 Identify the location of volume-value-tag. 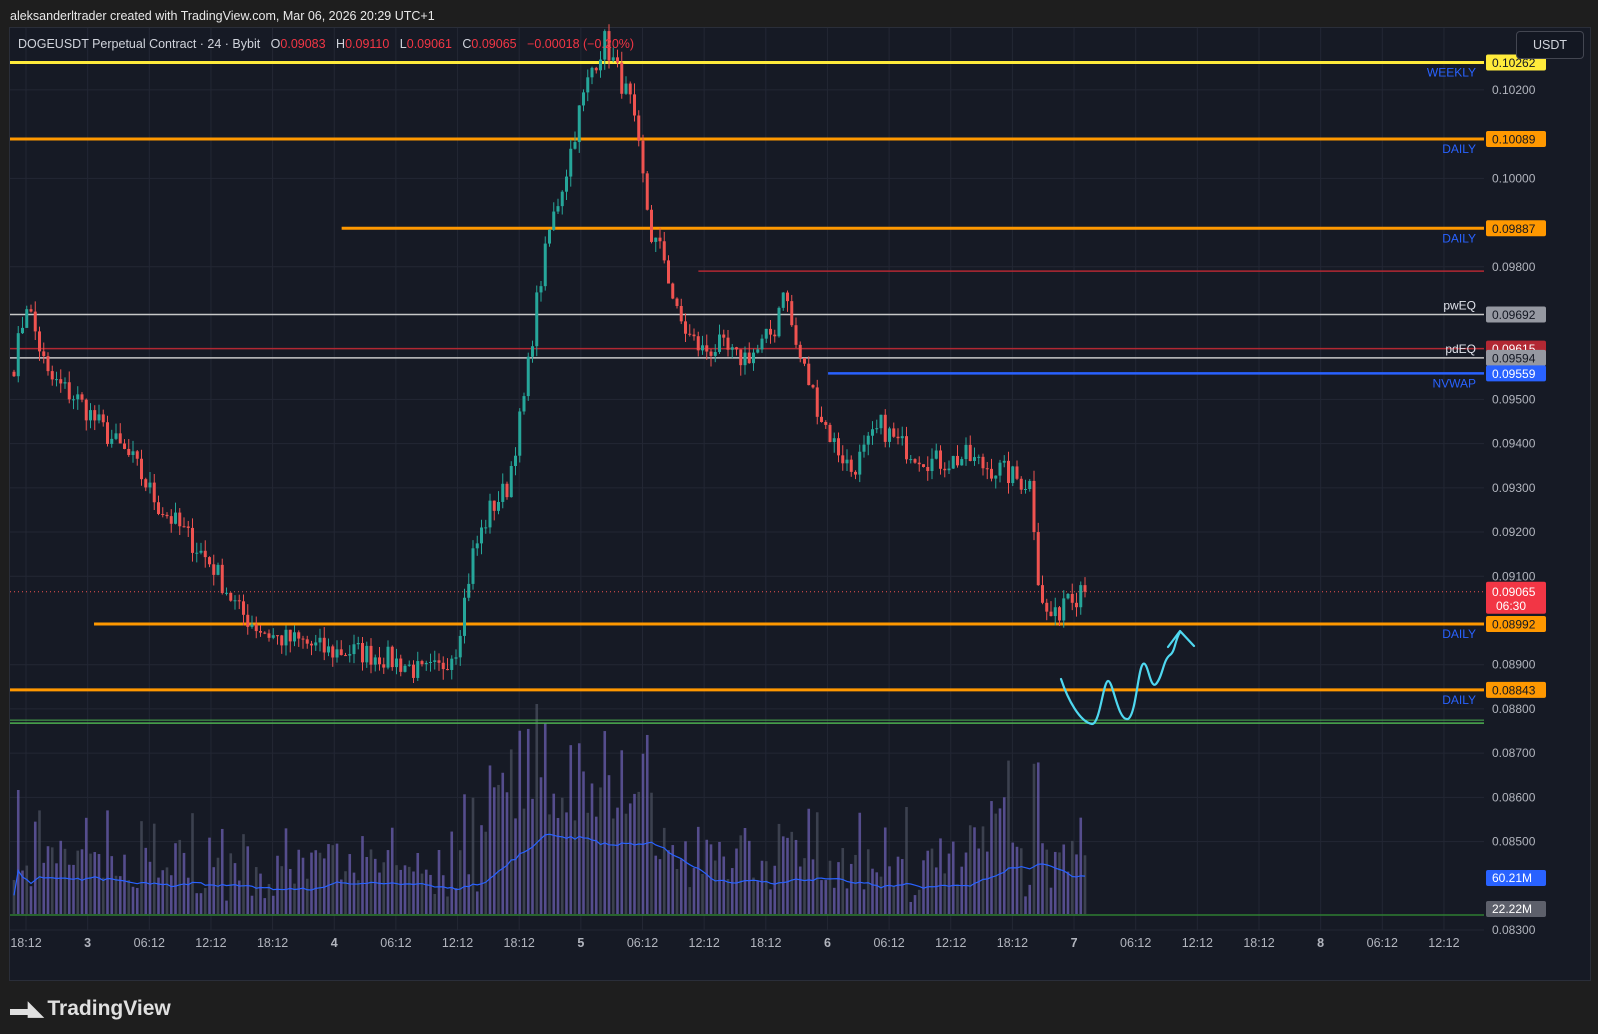
(1516, 909).